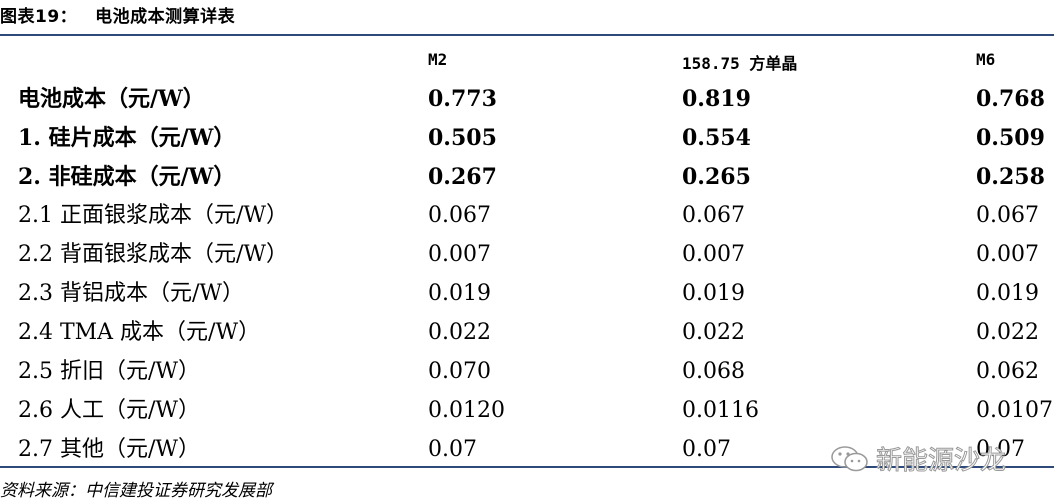 The width and height of the screenshot is (1054, 504). I want to click on row-value: 0.509, so click(1010, 138).